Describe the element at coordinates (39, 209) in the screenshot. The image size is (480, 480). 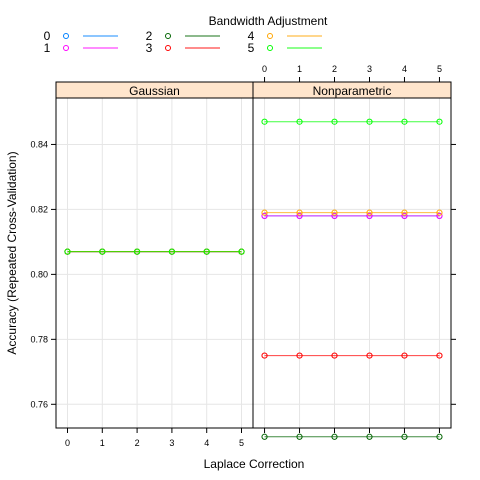
I see `y-tick-label: 0.82` at that location.